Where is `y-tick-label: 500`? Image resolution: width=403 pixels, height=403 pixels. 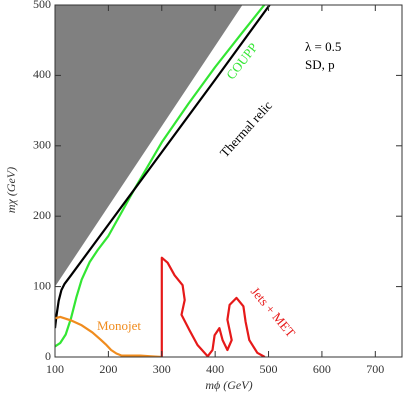 y-tick-label: 500 is located at coordinates (42, 5).